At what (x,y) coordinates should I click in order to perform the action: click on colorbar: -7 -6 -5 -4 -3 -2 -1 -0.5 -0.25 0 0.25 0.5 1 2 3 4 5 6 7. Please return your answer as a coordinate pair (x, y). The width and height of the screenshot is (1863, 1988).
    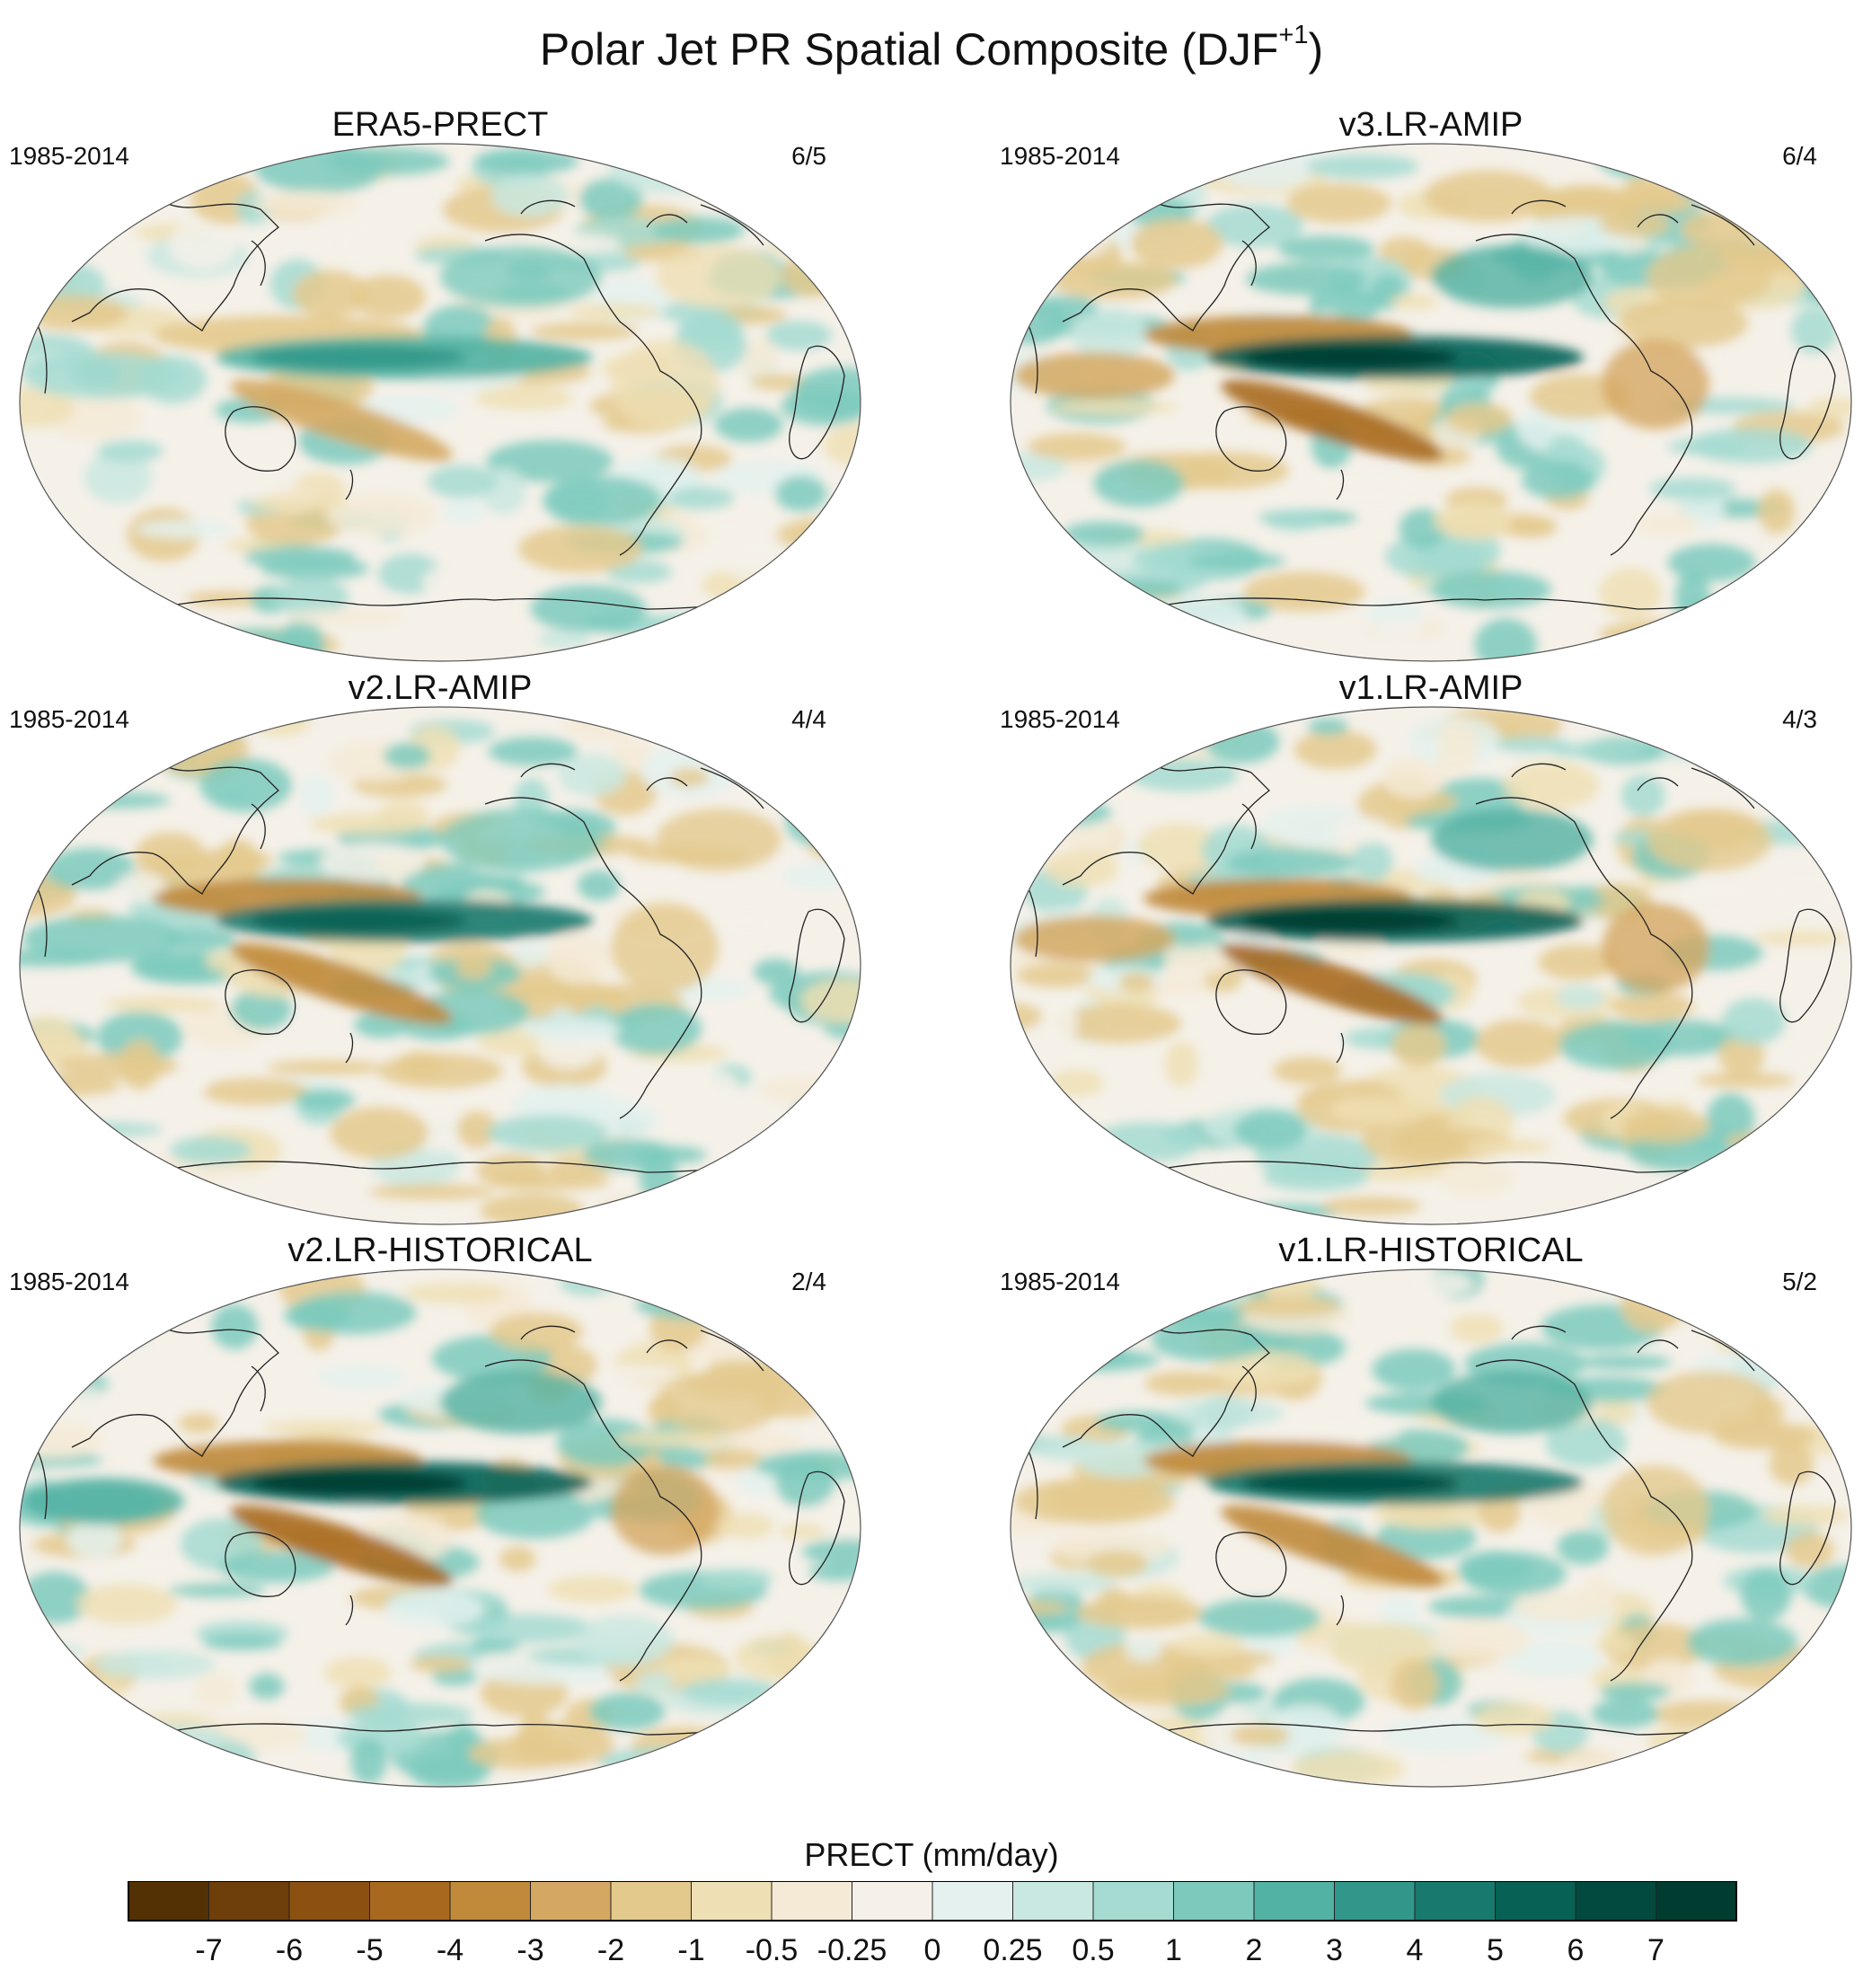
    Looking at the image, I should click on (933, 1924).